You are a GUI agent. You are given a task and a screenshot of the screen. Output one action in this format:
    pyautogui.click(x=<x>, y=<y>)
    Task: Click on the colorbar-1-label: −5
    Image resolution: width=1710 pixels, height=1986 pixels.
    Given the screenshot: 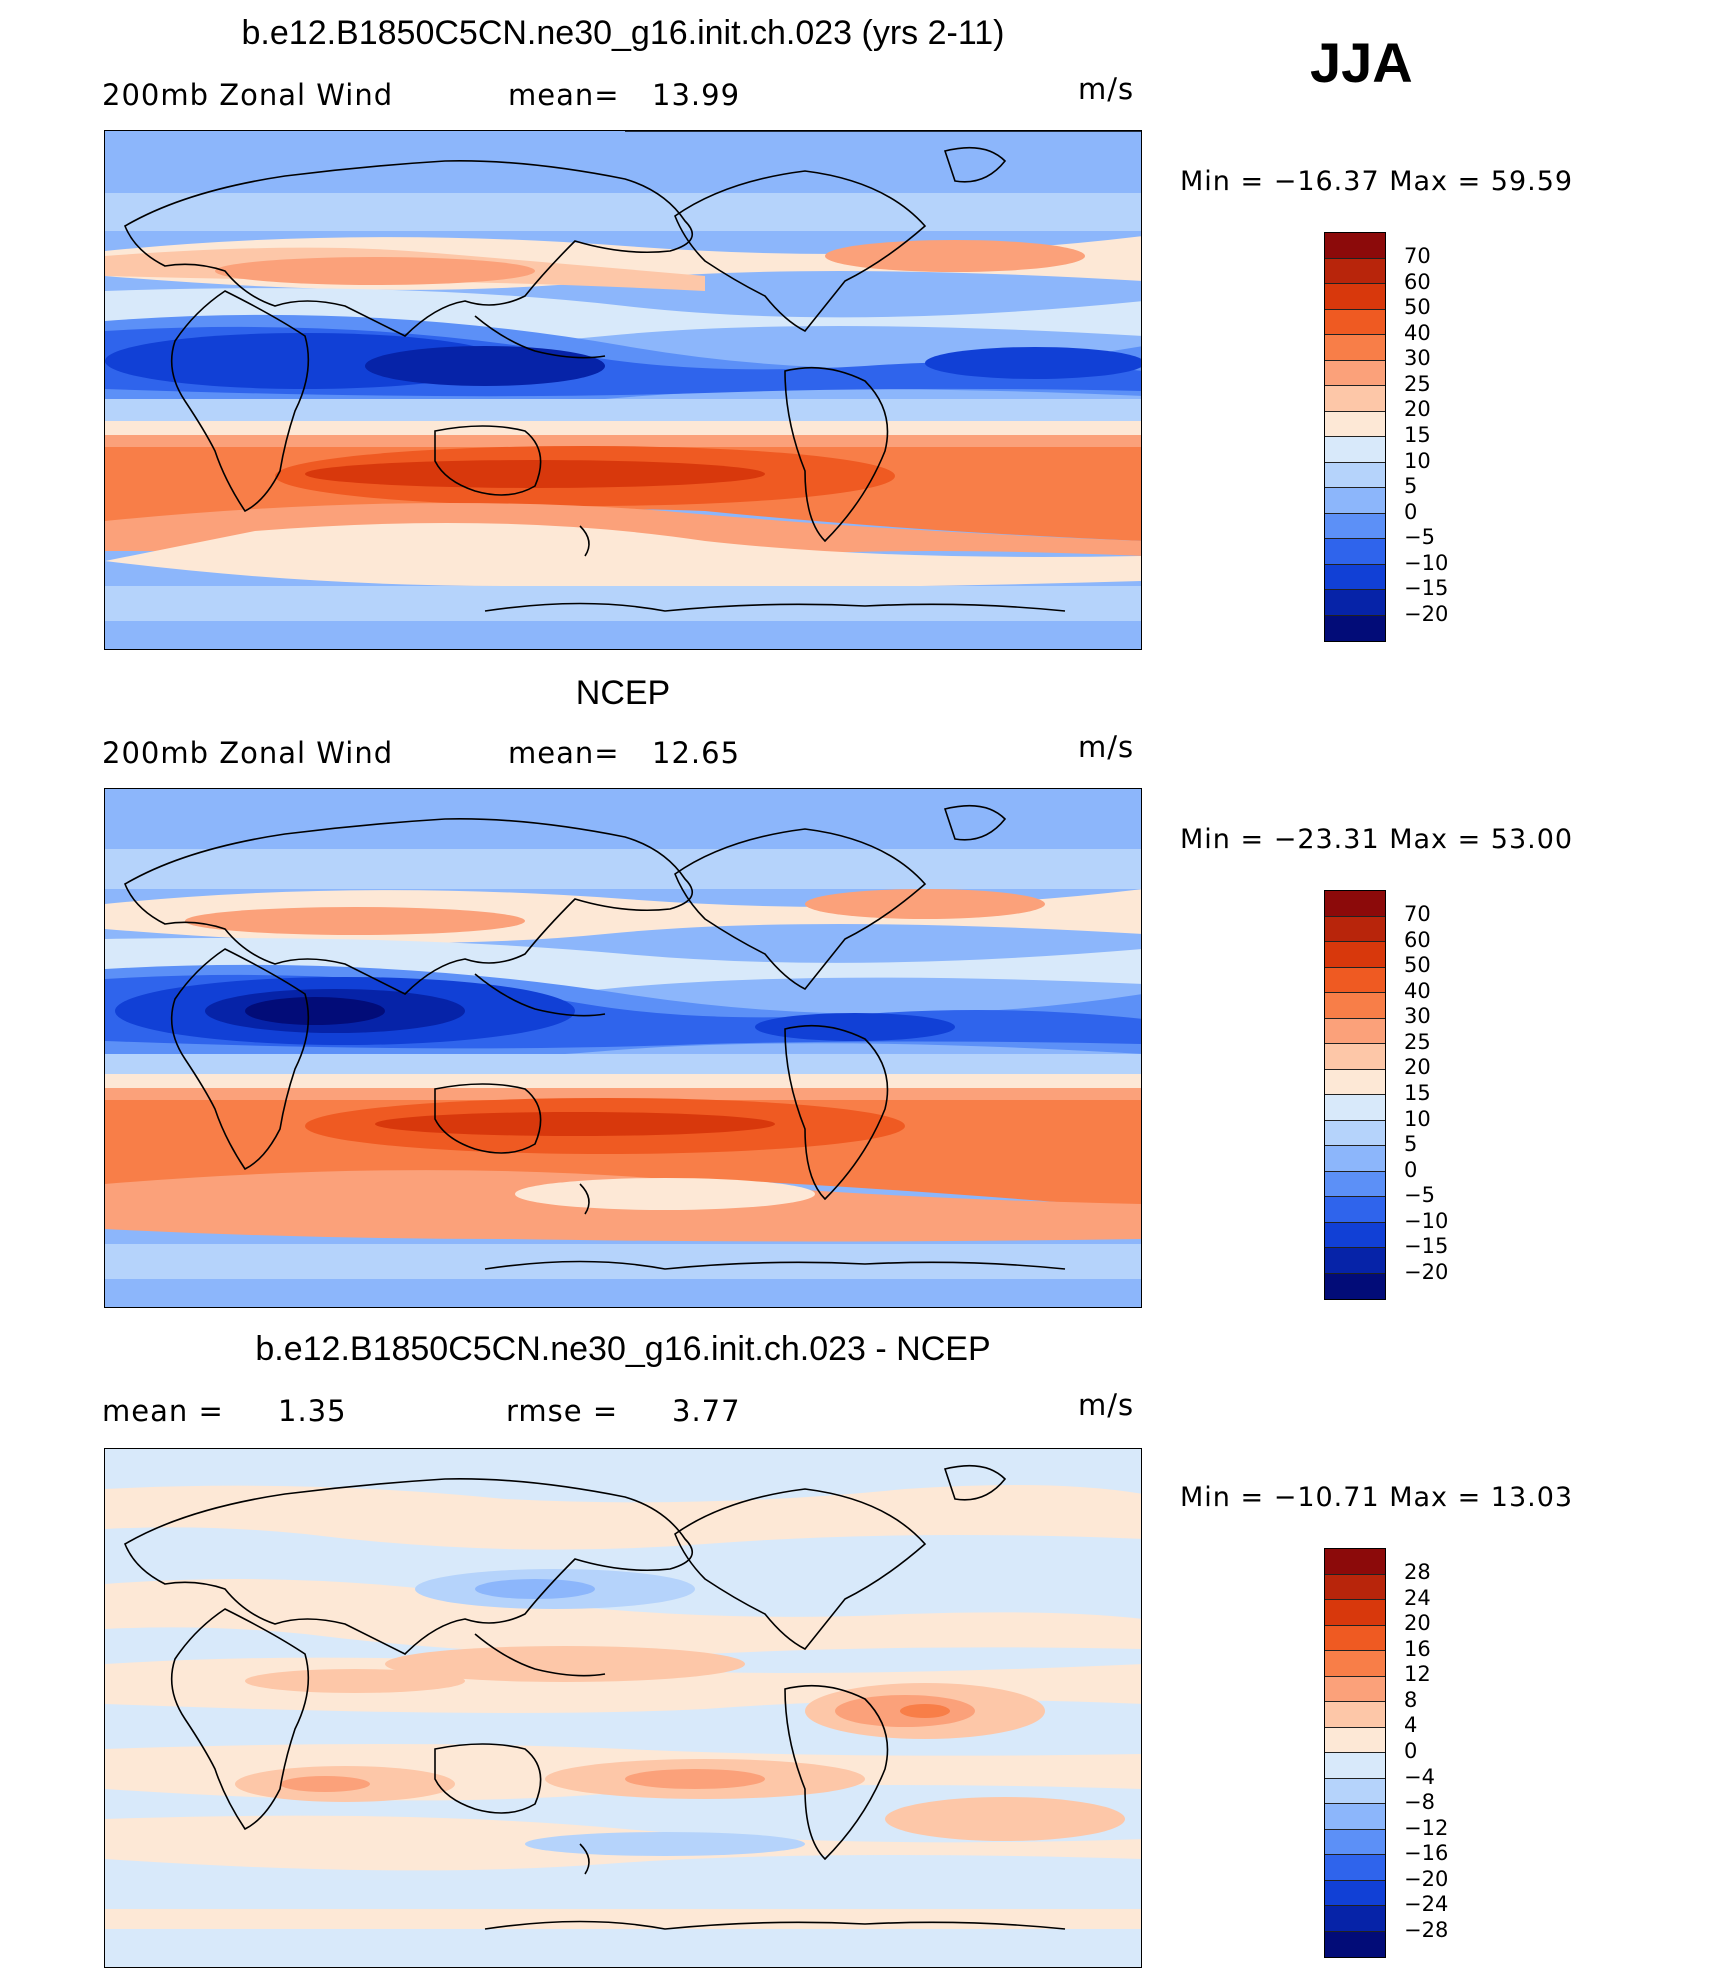 What is the action you would take?
    pyautogui.click(x=1419, y=537)
    